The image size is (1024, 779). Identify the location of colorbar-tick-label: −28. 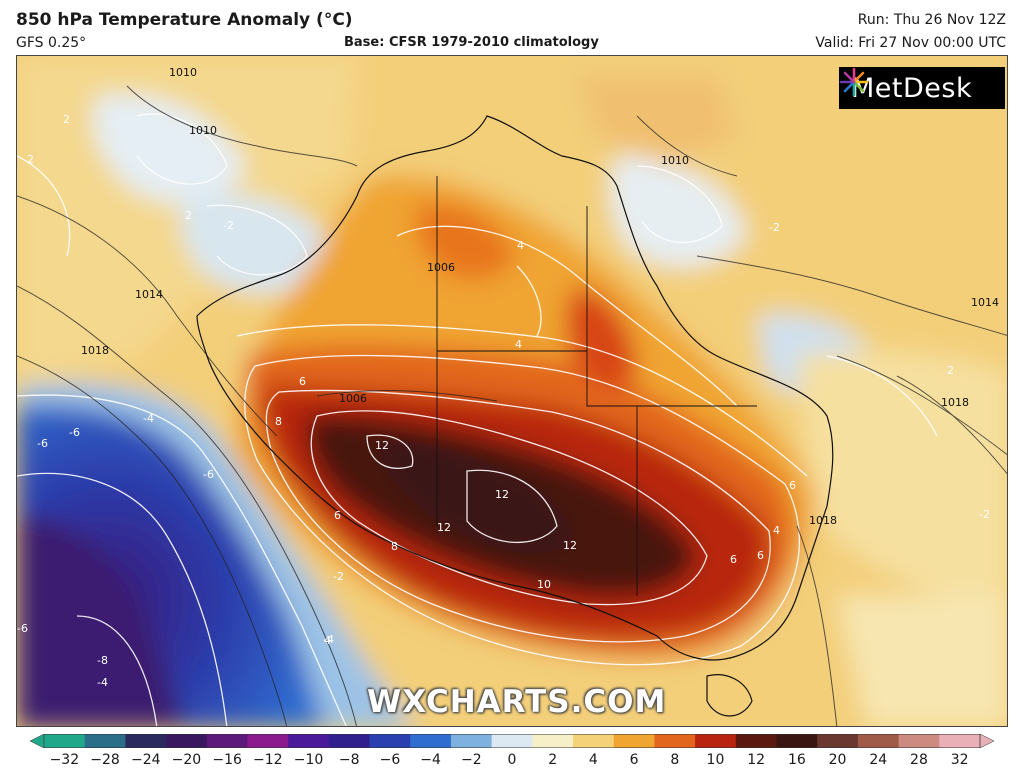
(105, 760).